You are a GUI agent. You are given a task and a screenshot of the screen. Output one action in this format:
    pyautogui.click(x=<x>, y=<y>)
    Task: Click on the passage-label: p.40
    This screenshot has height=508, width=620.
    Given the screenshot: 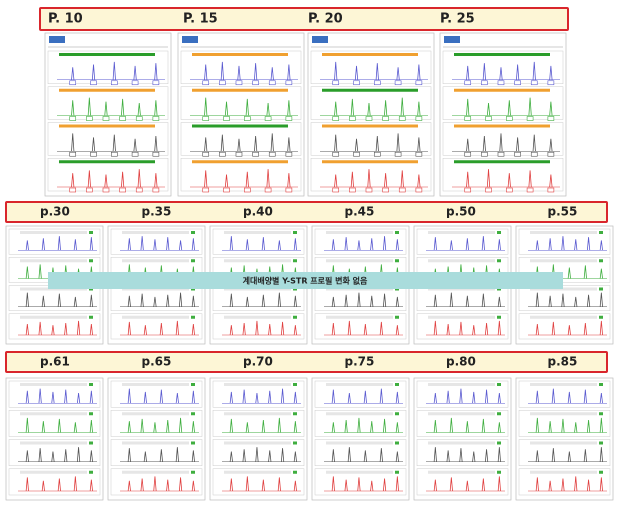 What is the action you would take?
    pyautogui.click(x=258, y=212)
    